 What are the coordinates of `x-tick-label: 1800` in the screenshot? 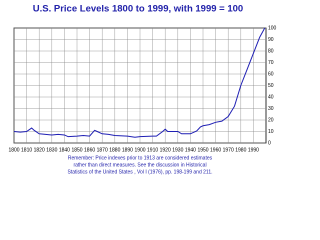 It's located at (13, 150).